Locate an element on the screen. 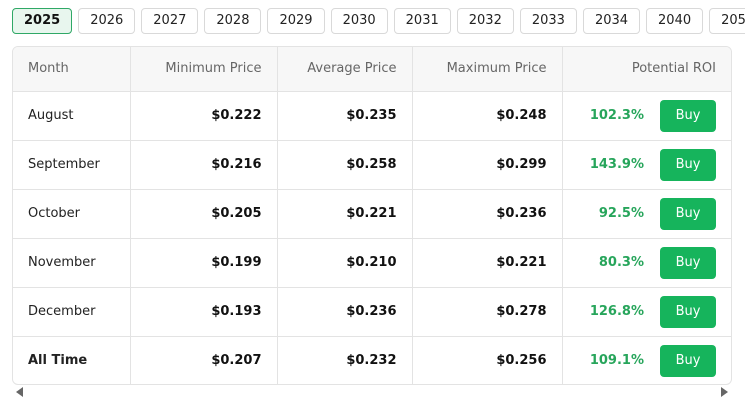 Image resolution: width=745 pixels, height=403 pixels. roi-cell-content: 126.8% Buy is located at coordinates (647, 311).